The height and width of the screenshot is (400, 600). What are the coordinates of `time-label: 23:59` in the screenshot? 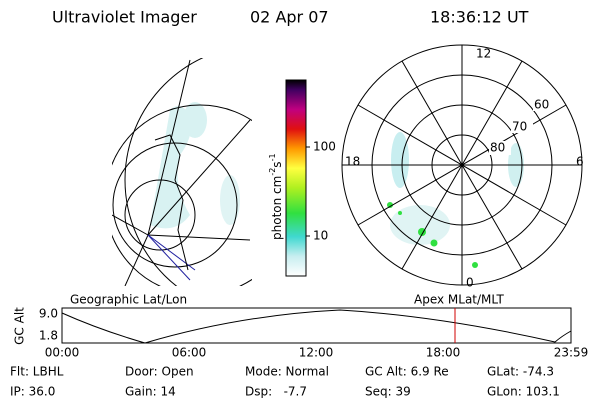 It's located at (571, 353).